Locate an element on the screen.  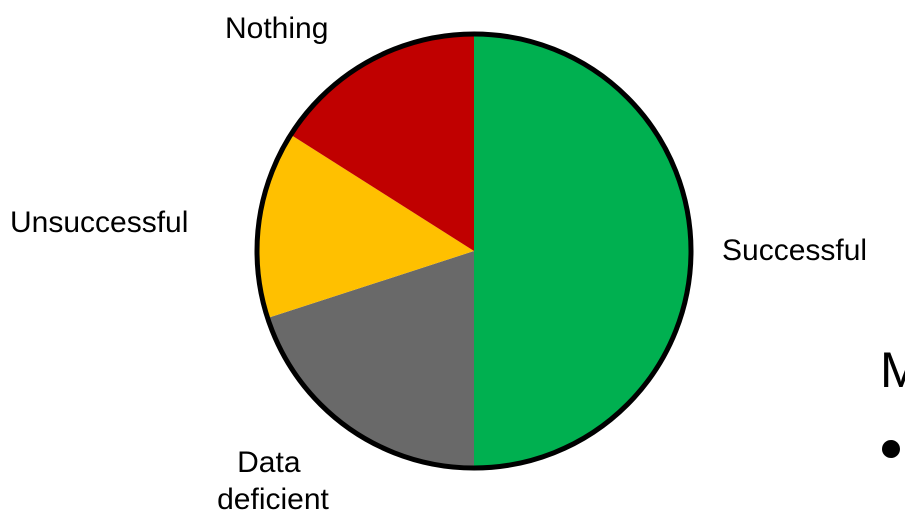
cutoff-bullet is located at coordinates (891, 449).